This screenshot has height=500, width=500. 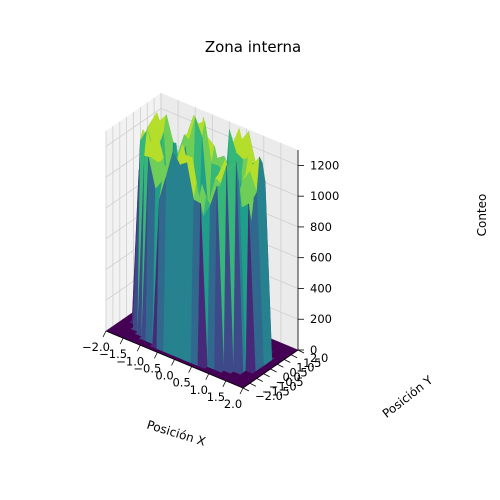 I want to click on y-axis-label: Posición Y, so click(x=408, y=397).